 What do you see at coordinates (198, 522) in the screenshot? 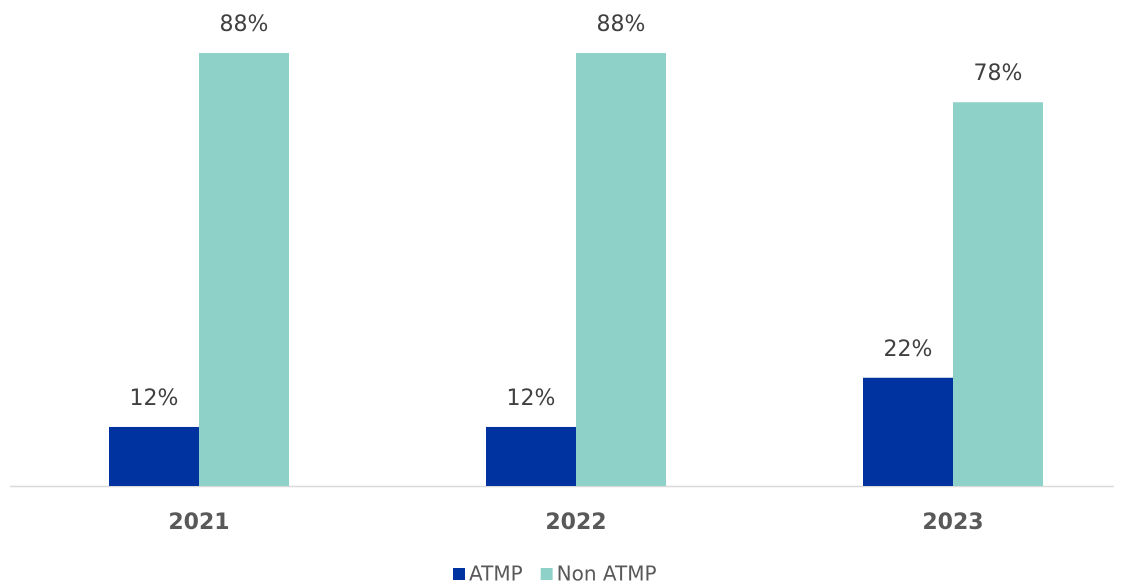
I see `x-tick-label: 2021` at bounding box center [198, 522].